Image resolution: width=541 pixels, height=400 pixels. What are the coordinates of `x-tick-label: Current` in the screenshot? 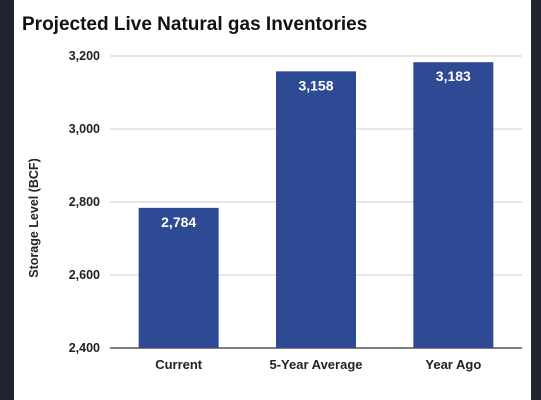 It's located at (179, 364).